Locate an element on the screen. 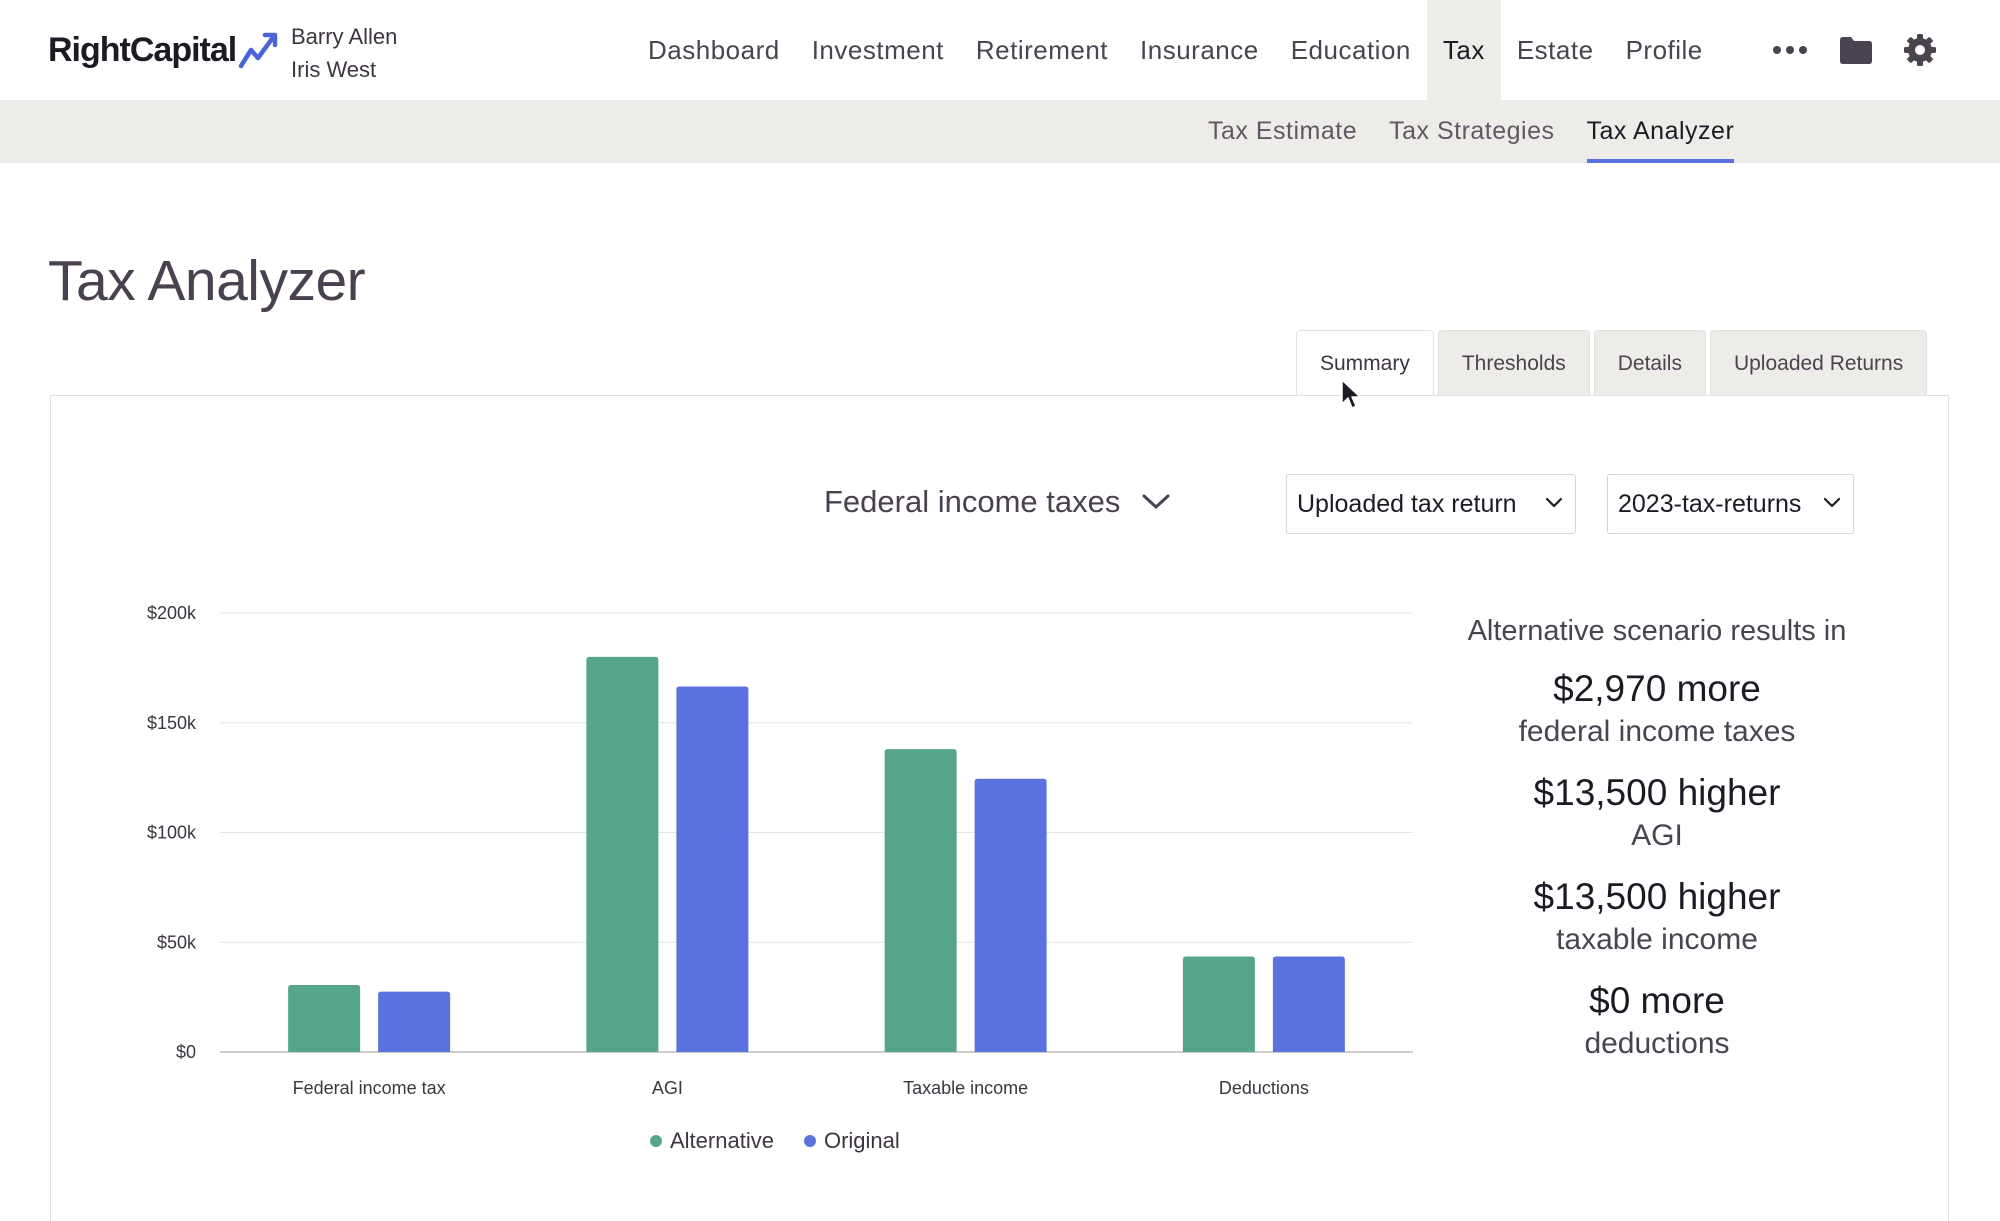  nav-dashboard: Dashboard is located at coordinates (714, 49).